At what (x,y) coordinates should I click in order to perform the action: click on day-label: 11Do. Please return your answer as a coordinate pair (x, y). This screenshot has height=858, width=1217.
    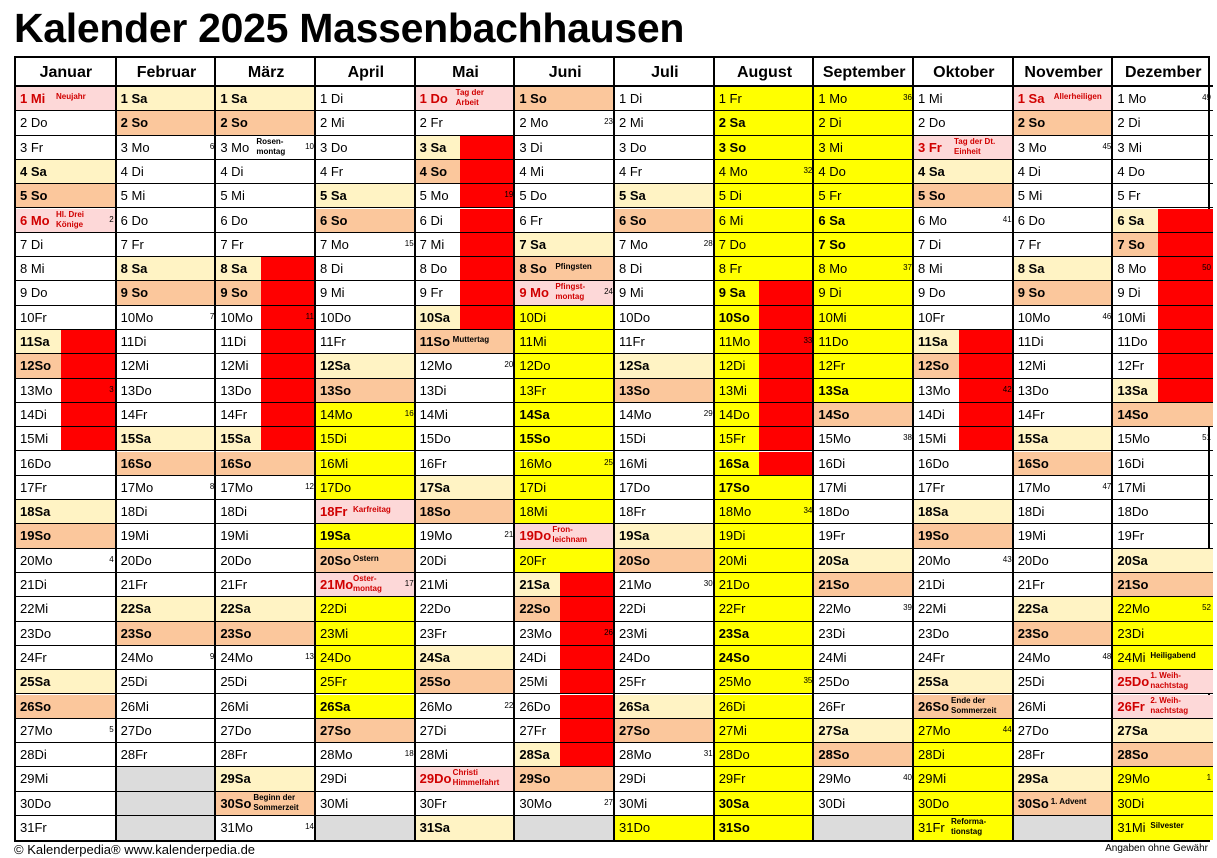
    Looking at the image, I should click on (1132, 341).